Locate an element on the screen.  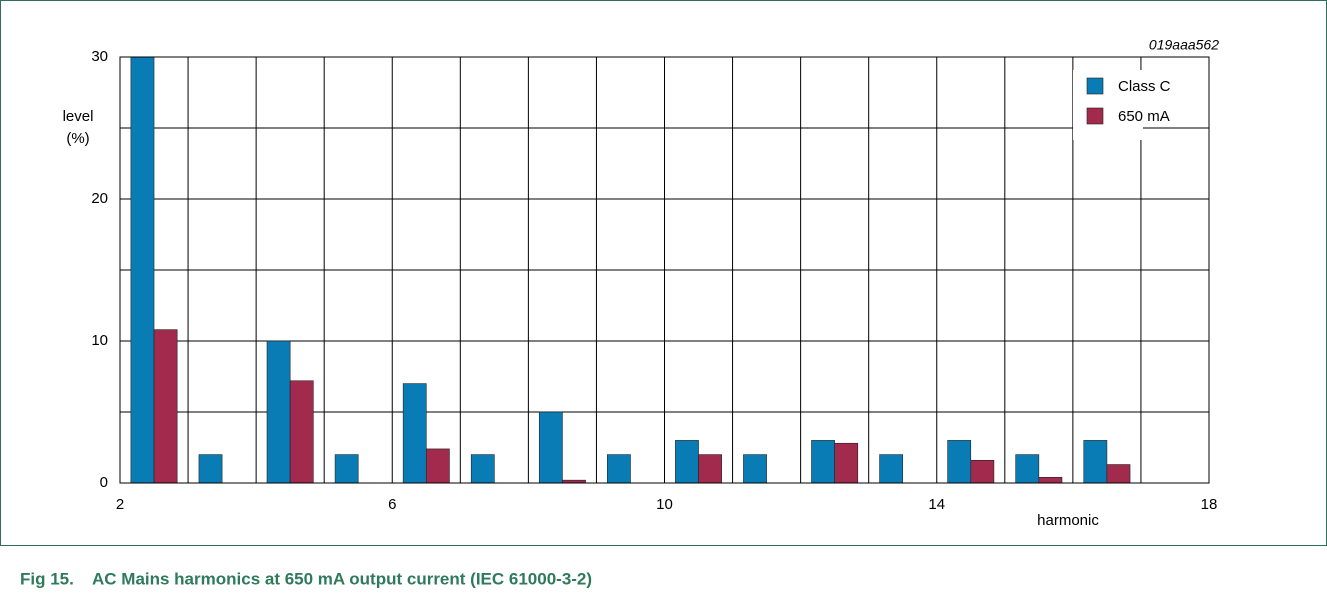
legend-label: Class C is located at coordinates (1144, 86).